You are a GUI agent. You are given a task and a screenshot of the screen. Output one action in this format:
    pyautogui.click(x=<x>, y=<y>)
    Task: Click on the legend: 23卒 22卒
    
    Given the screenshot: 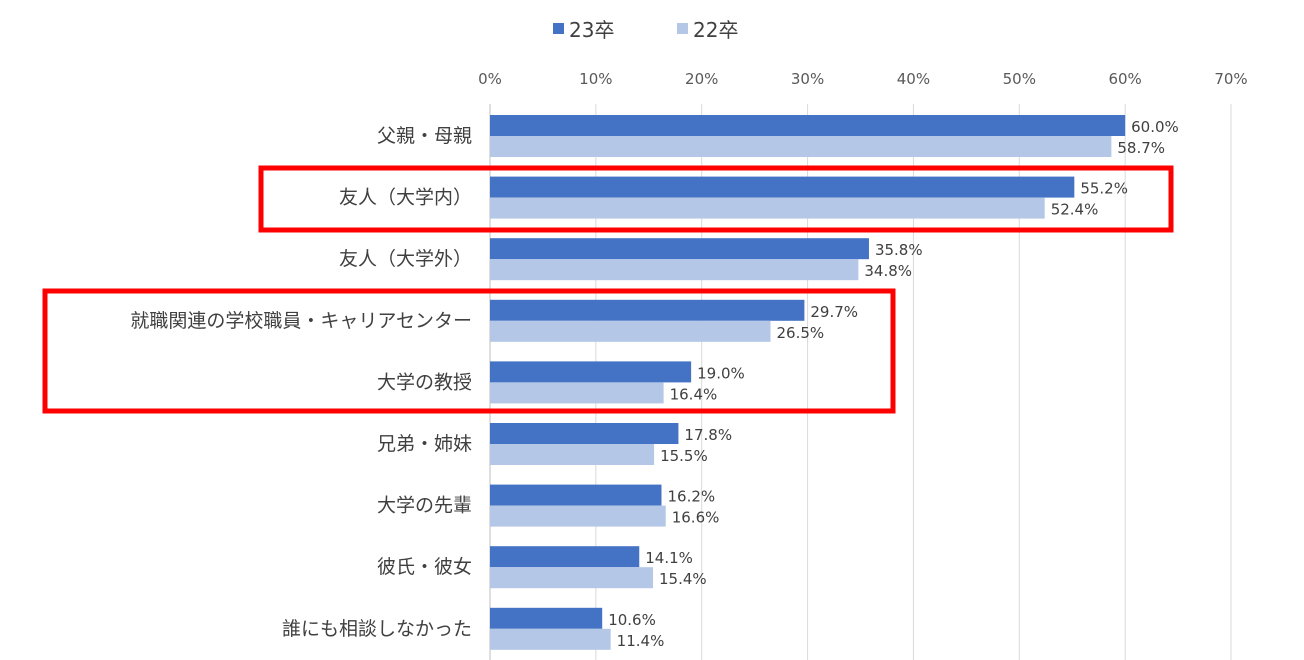 What is the action you would take?
    pyautogui.click(x=652, y=29)
    